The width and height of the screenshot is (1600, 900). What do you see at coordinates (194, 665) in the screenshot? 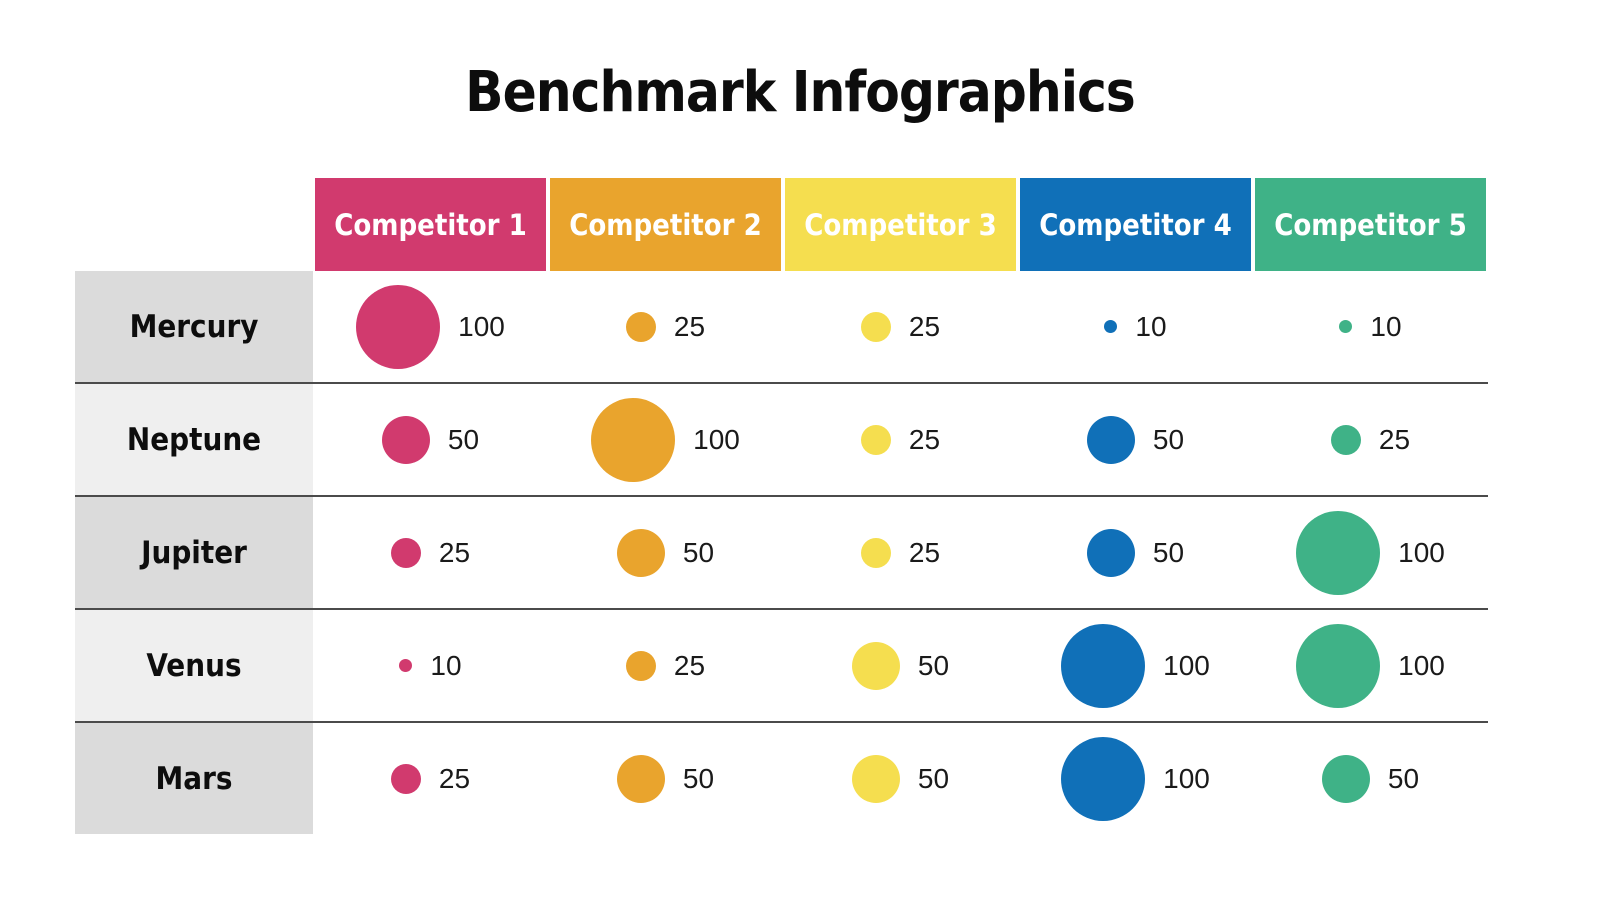
I see `row-label-venus: Venus` at bounding box center [194, 665].